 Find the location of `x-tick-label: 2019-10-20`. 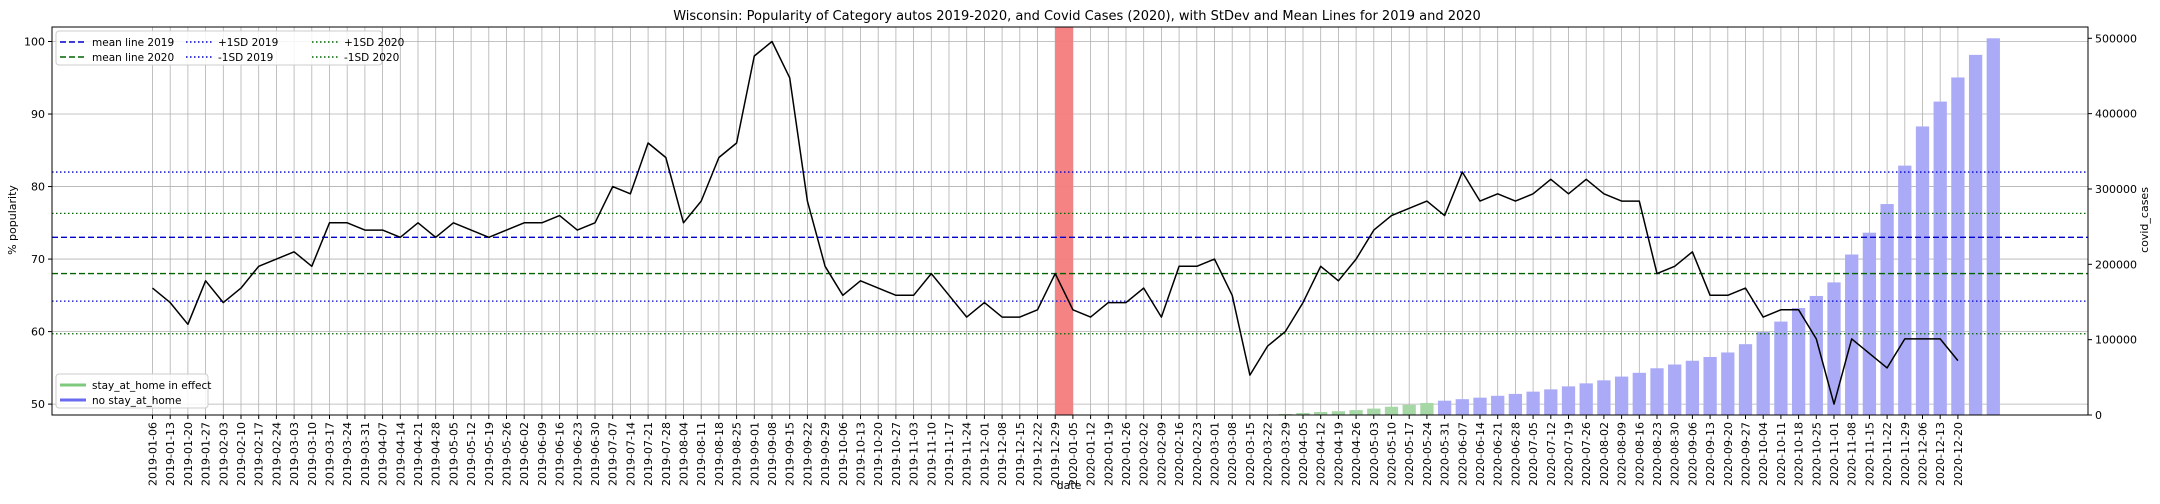

x-tick-label: 2019-10-20 is located at coordinates (878, 454).